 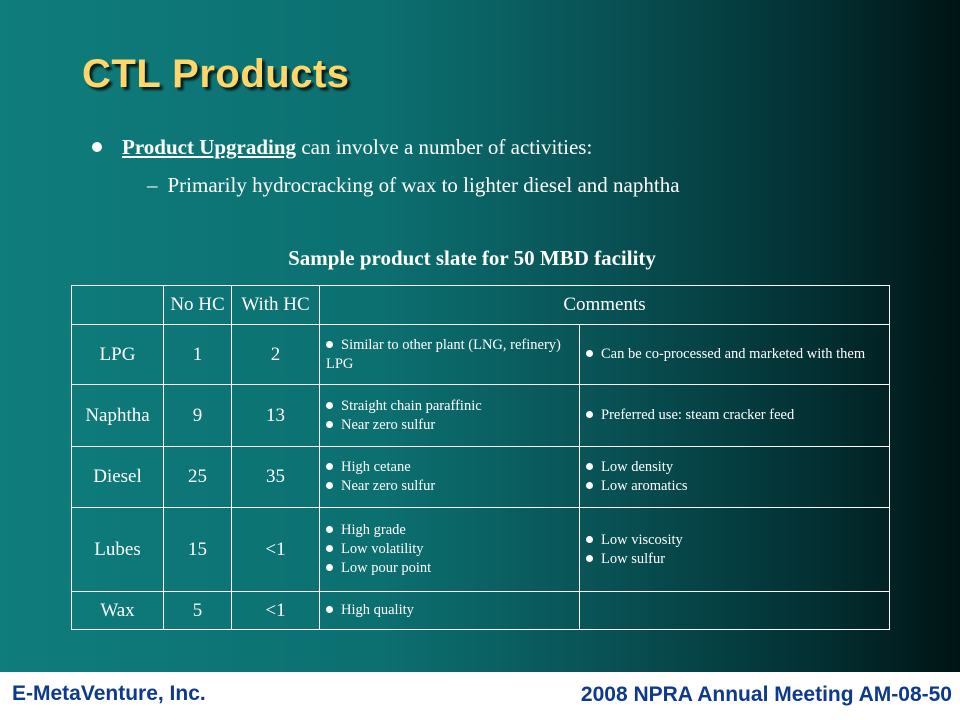 I want to click on comment-item: High cetane, so click(x=450, y=467).